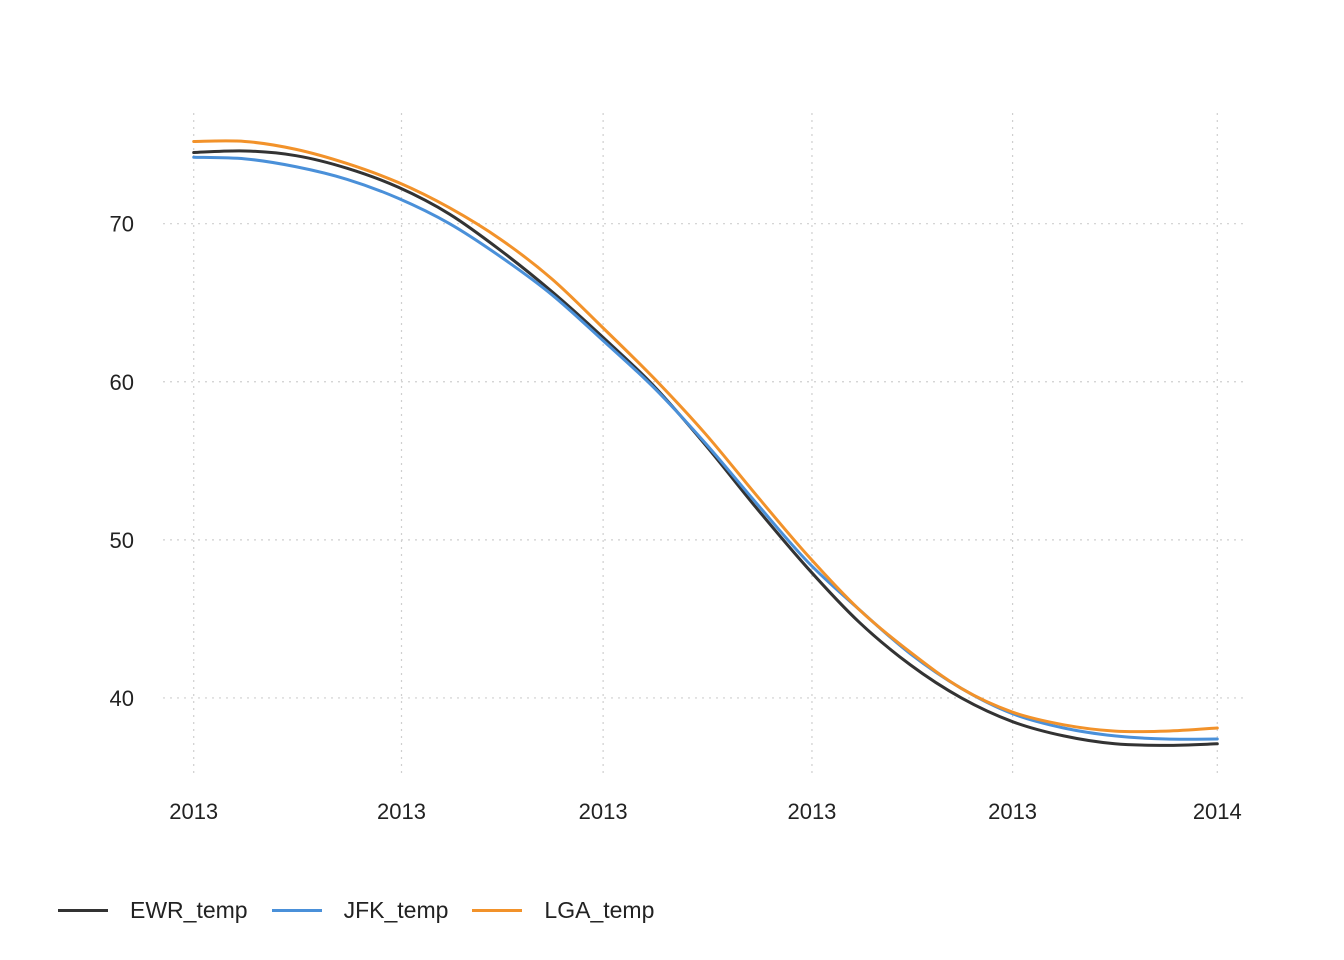  I want to click on legend-label: JFK_temp, so click(396, 909).